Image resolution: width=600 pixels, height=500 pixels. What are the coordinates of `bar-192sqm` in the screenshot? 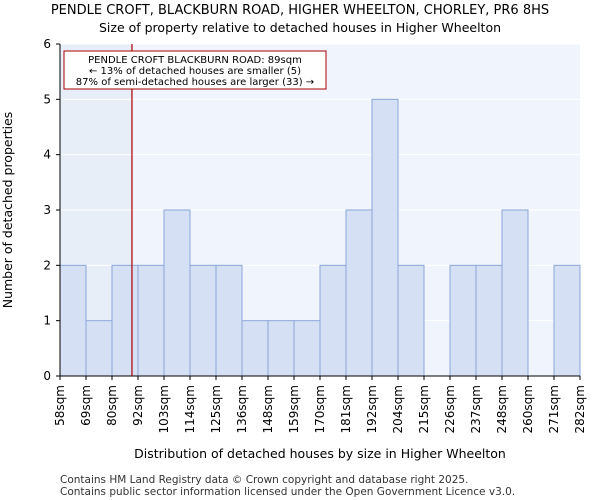 It's located at (385, 237).